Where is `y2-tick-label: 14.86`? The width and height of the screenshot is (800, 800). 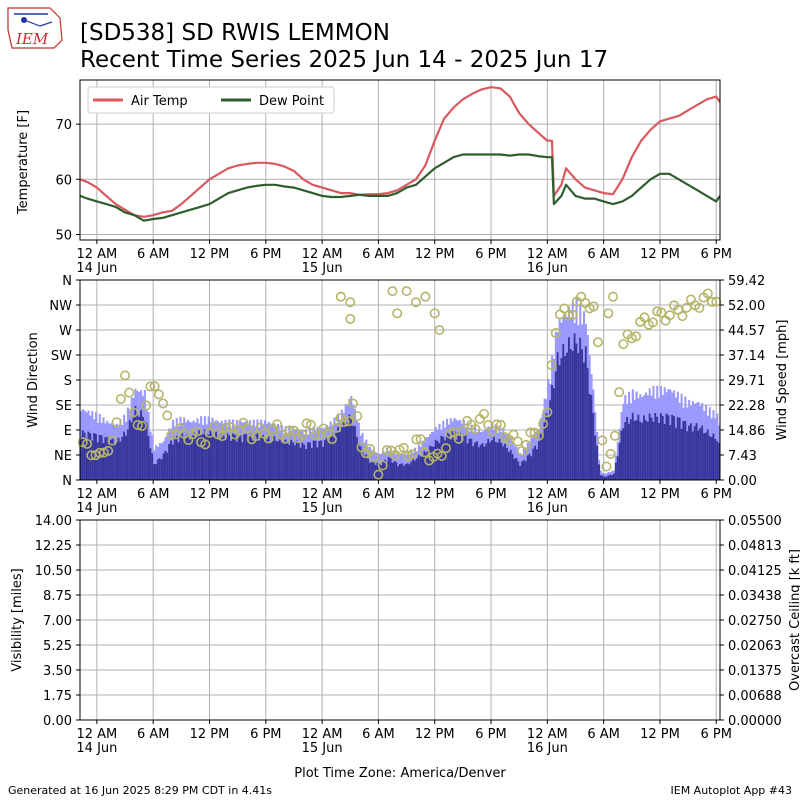 y2-tick-label: 14.86 is located at coordinates (746, 431).